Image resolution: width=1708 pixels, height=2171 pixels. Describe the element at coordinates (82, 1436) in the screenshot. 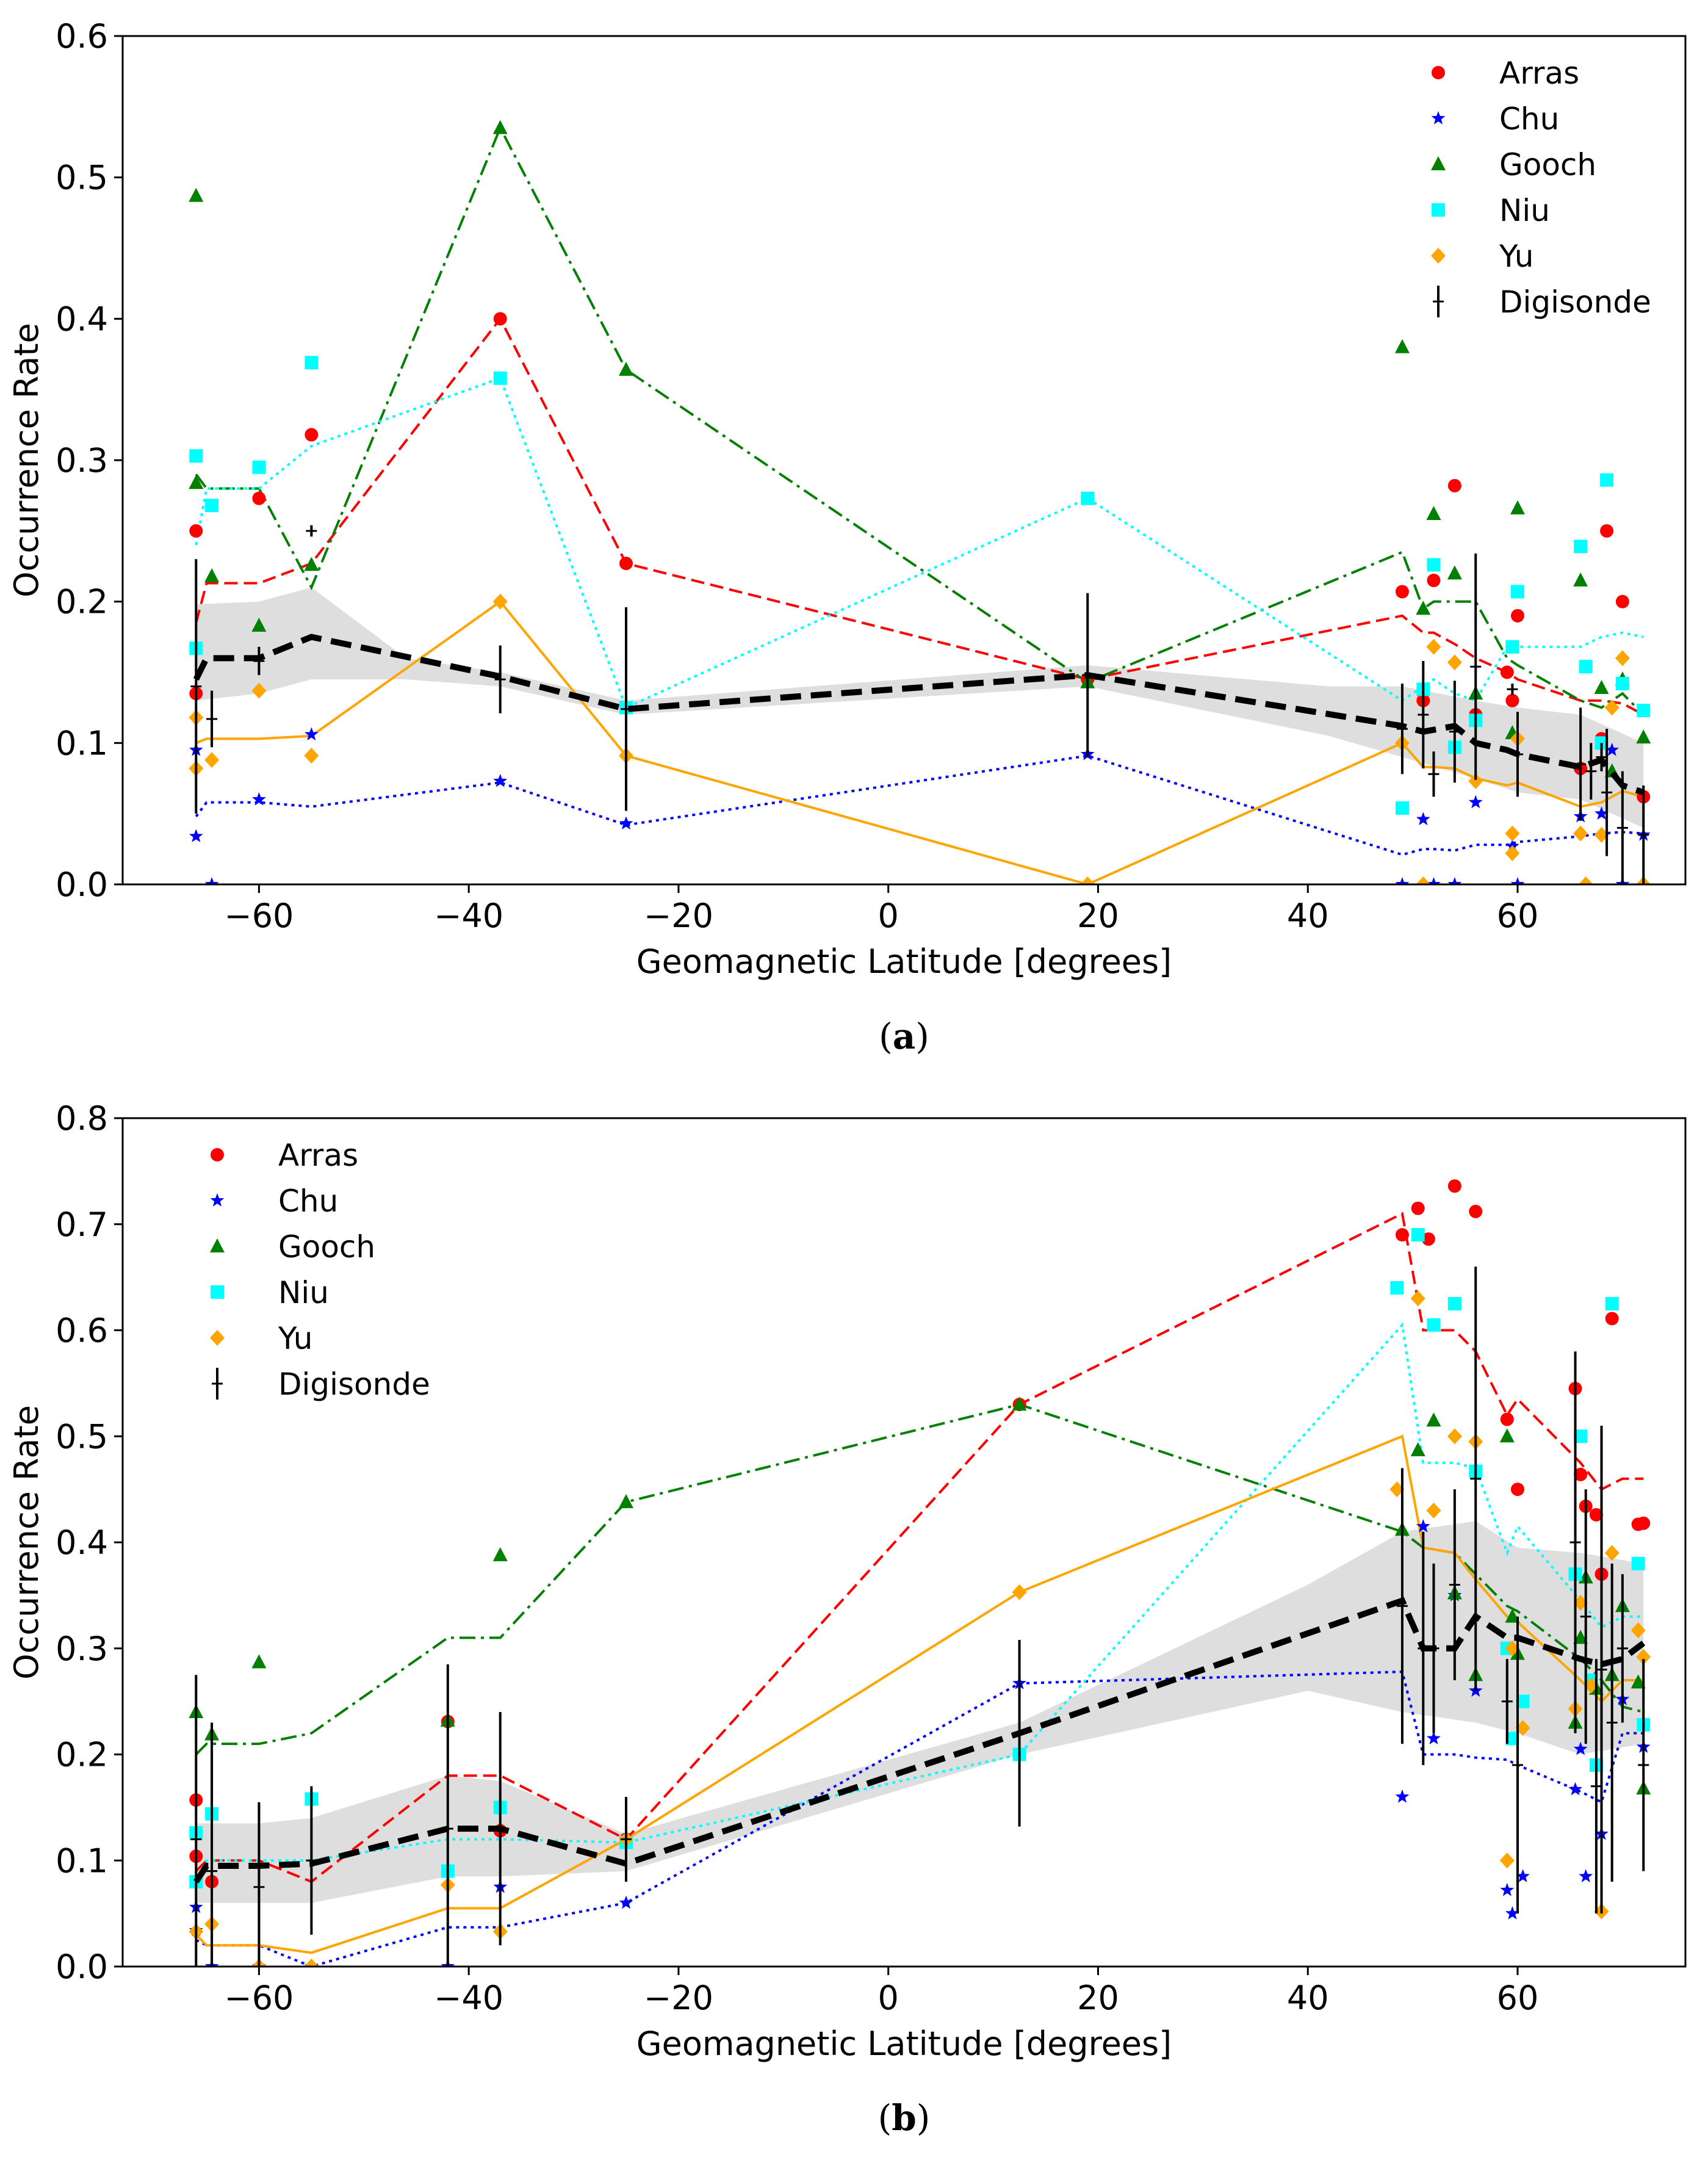

I see `y-tick-label: 0.5` at that location.